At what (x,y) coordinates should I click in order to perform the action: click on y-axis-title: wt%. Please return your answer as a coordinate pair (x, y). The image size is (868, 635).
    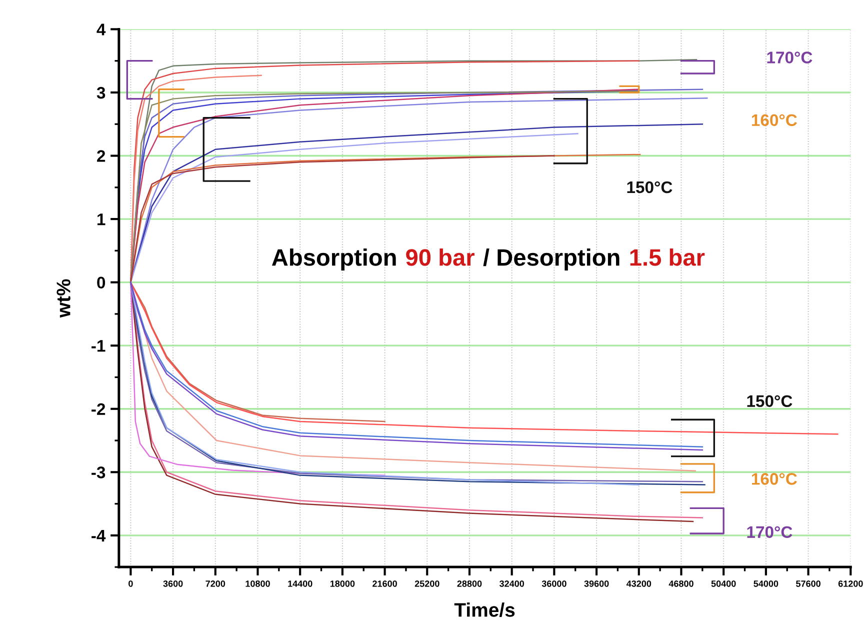
    Looking at the image, I should click on (63, 298).